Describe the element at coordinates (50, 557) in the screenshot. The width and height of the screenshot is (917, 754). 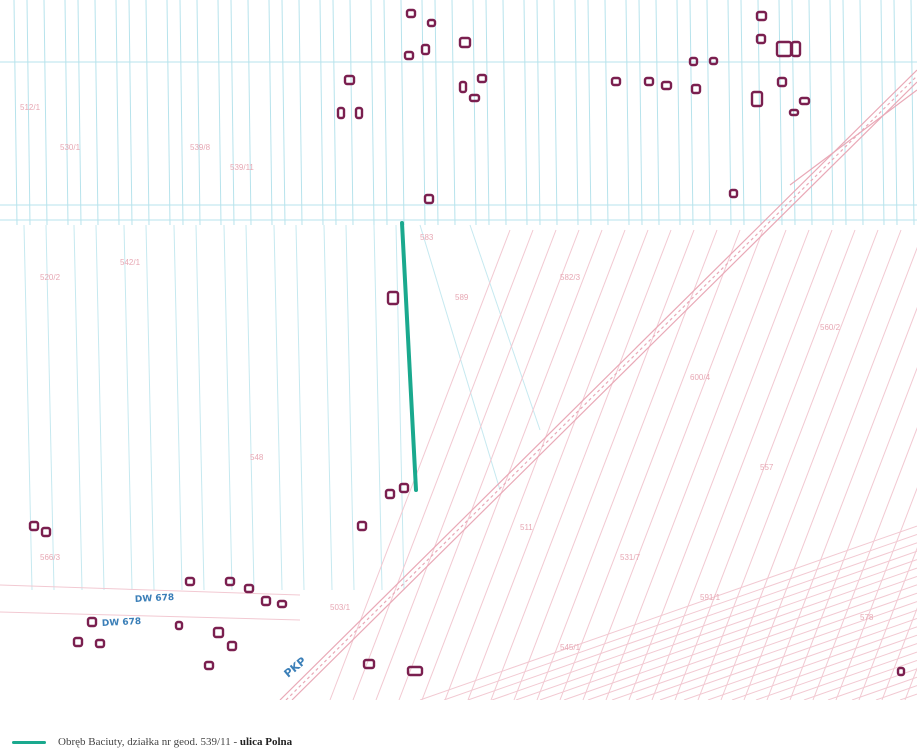
I see `parcel-number-label: 566/3` at that location.